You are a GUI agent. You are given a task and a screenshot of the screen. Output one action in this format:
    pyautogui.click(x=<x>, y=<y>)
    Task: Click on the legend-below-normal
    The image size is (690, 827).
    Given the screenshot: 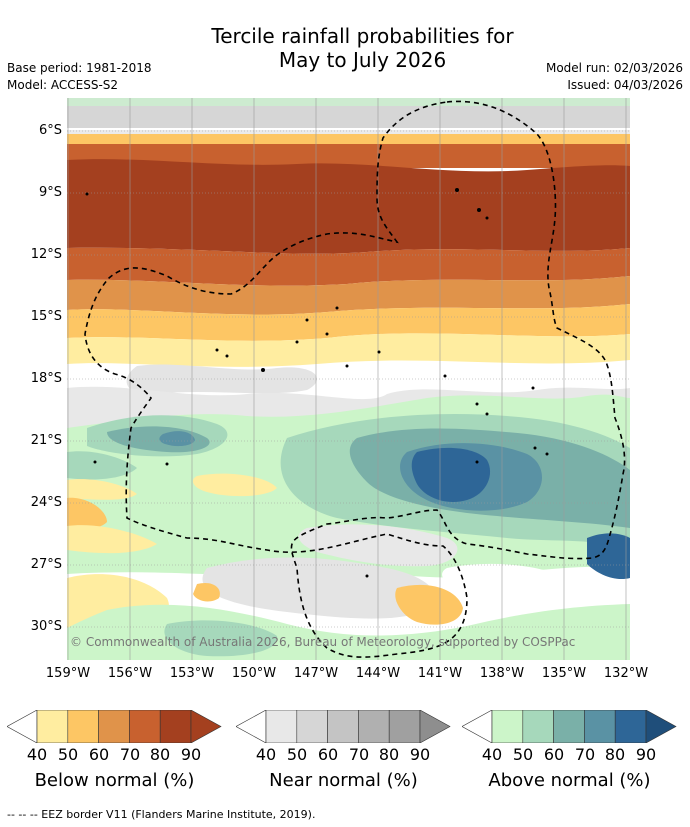 What is the action you would take?
    pyautogui.click(x=114, y=726)
    